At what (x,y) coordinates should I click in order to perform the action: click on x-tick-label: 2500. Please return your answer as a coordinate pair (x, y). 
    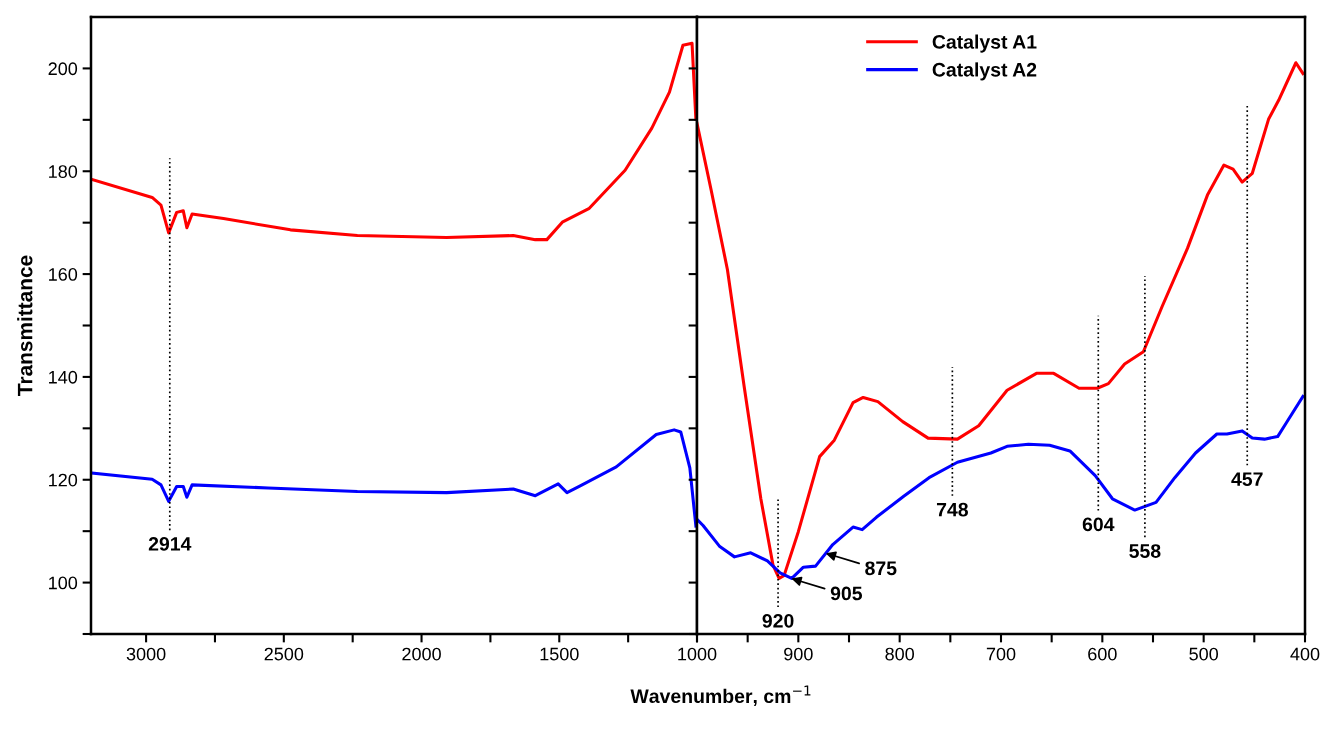
    Looking at the image, I should click on (284, 654).